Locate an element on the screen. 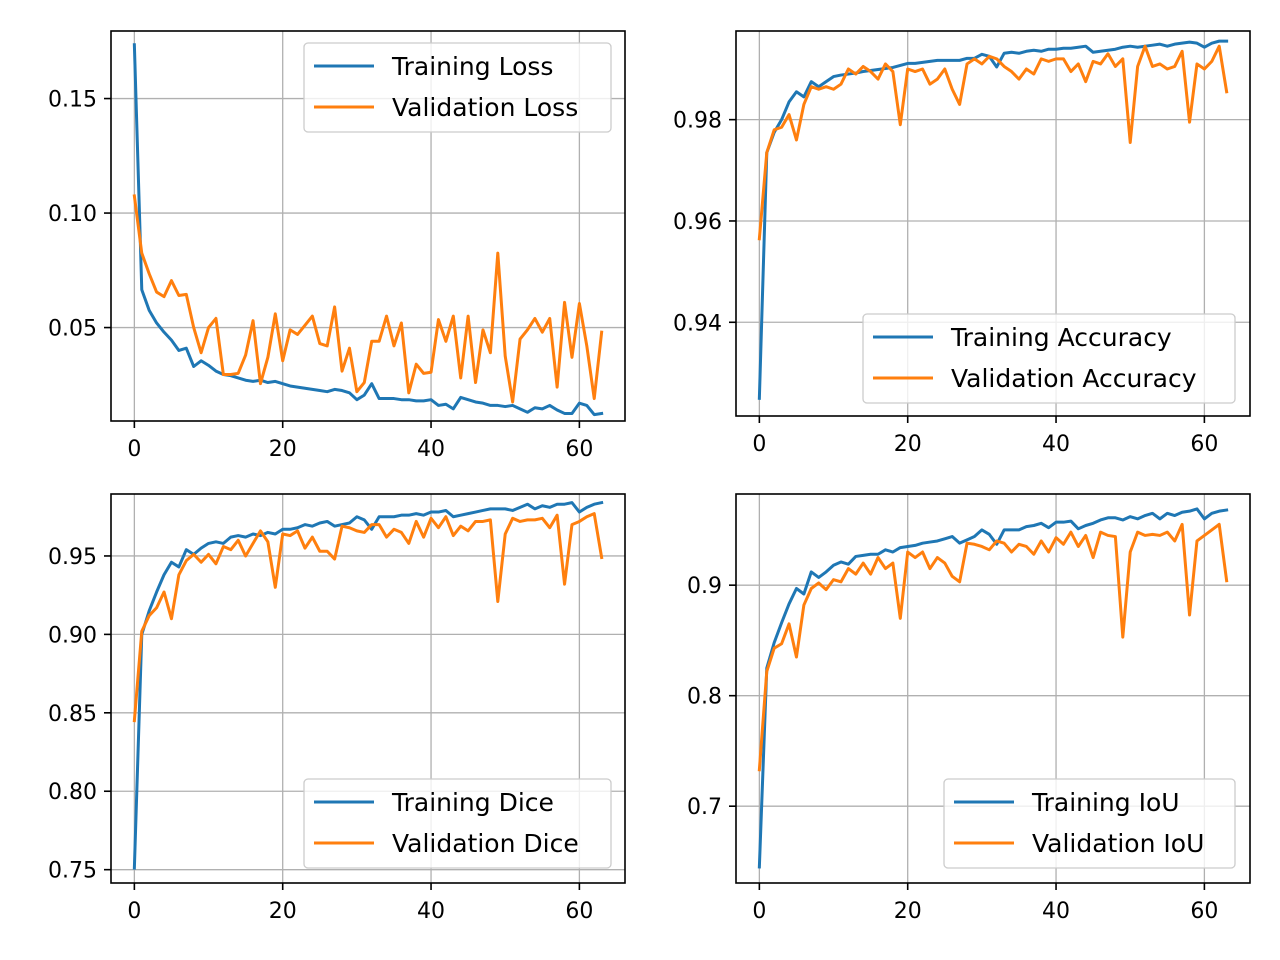 This screenshot has height=960, width=1280. legend-label: Validation Loss is located at coordinates (485, 107).